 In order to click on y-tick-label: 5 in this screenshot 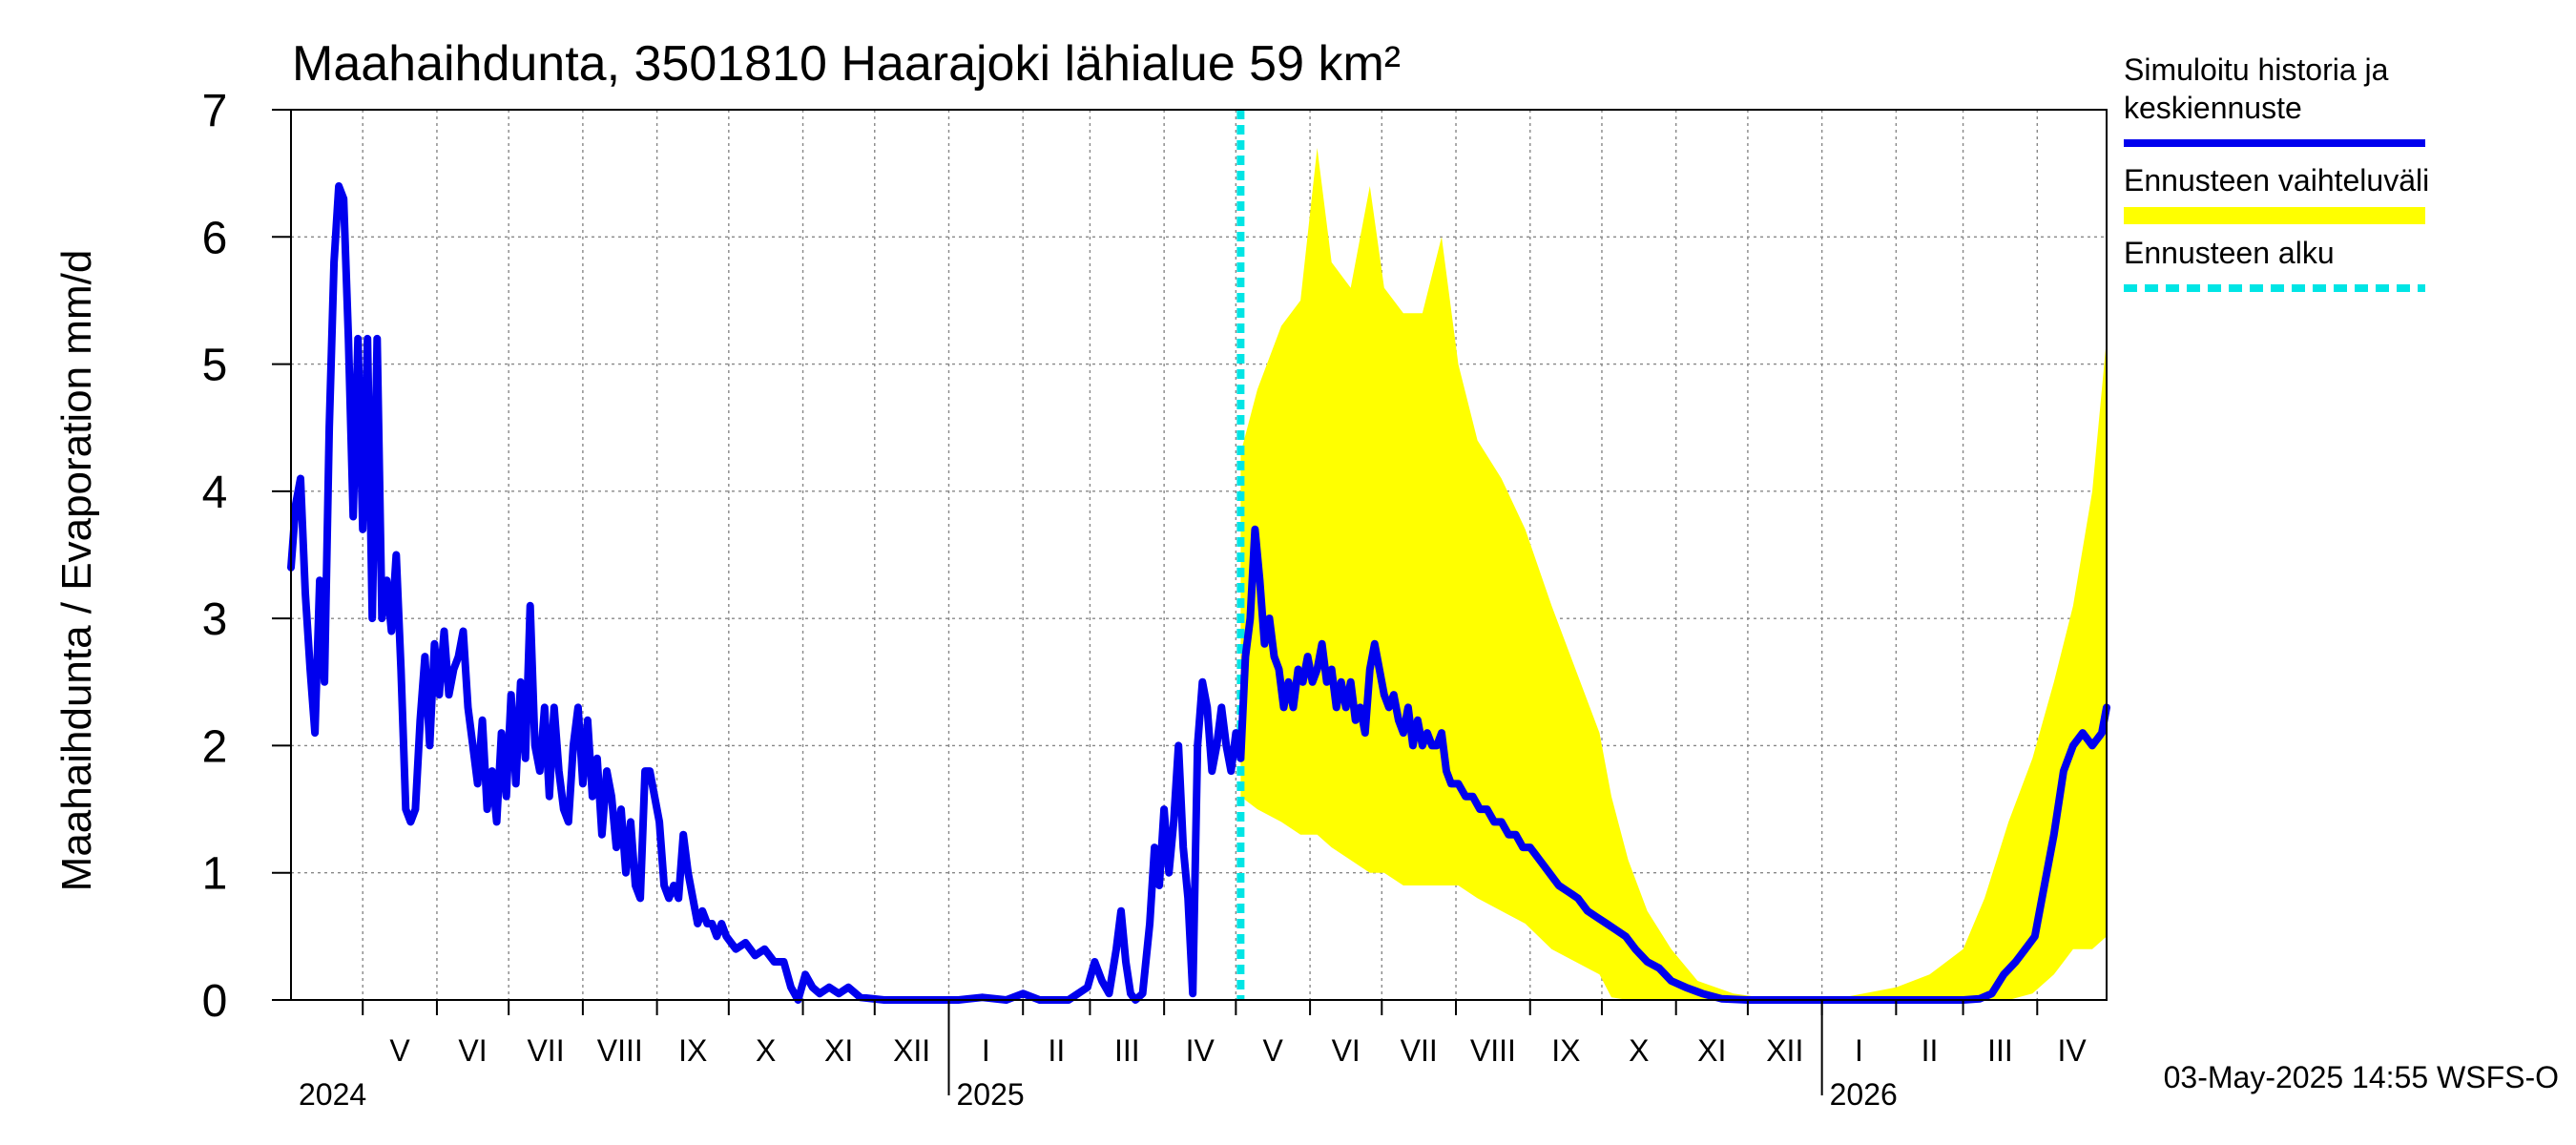, I will do `click(215, 366)`.